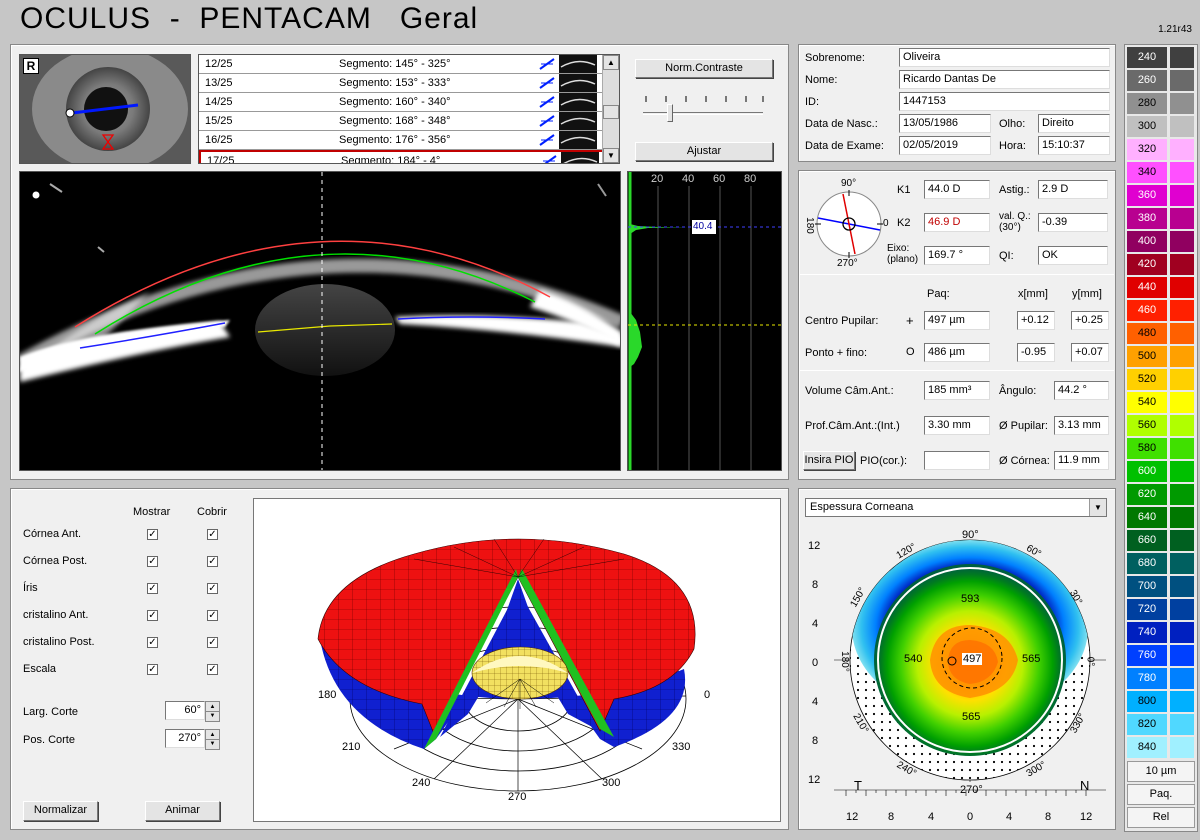  What do you see at coordinates (1147, 195) in the screenshot?
I see `scale-value: 360` at bounding box center [1147, 195].